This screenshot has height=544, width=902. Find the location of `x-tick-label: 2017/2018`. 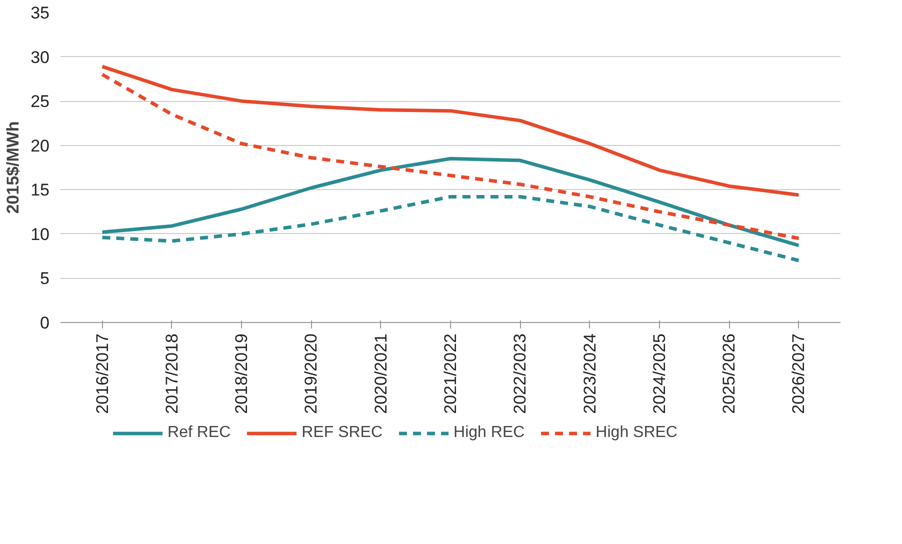

x-tick-label: 2017/2018 is located at coordinates (172, 373).